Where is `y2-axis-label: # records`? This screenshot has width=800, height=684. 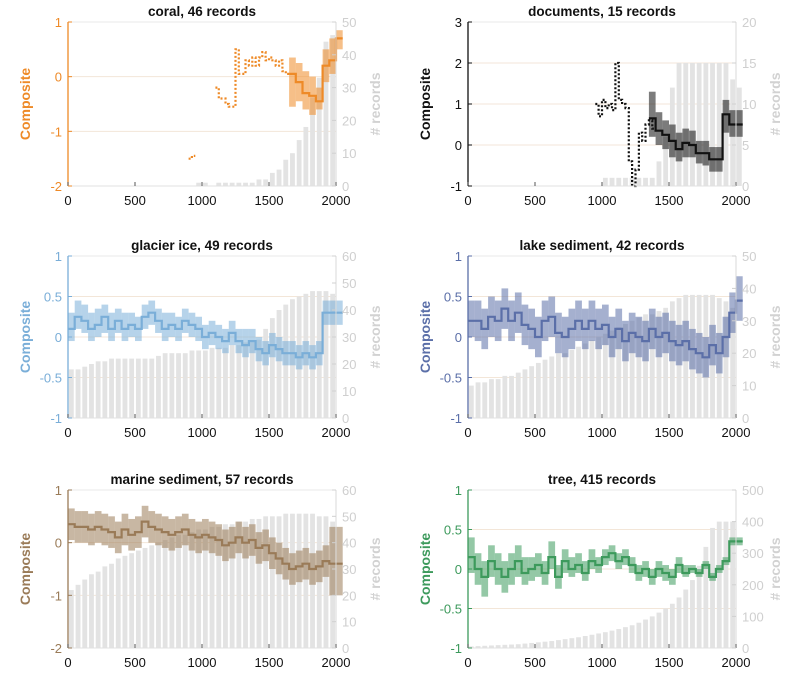 y2-axis-label: # records is located at coordinates (375, 568).